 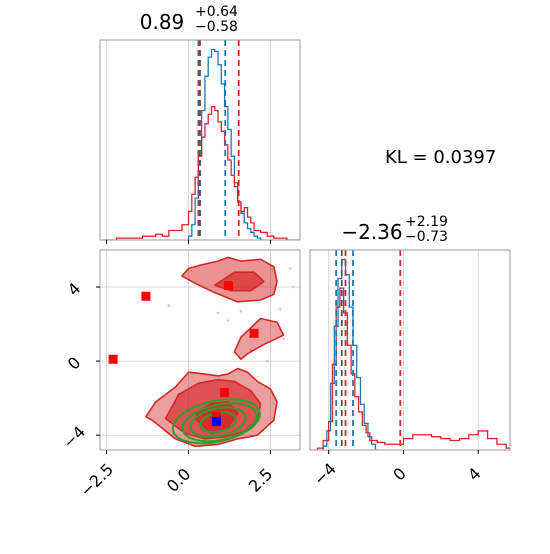 I want to click on top-left-title-plus: +0.64, so click(x=216, y=12).